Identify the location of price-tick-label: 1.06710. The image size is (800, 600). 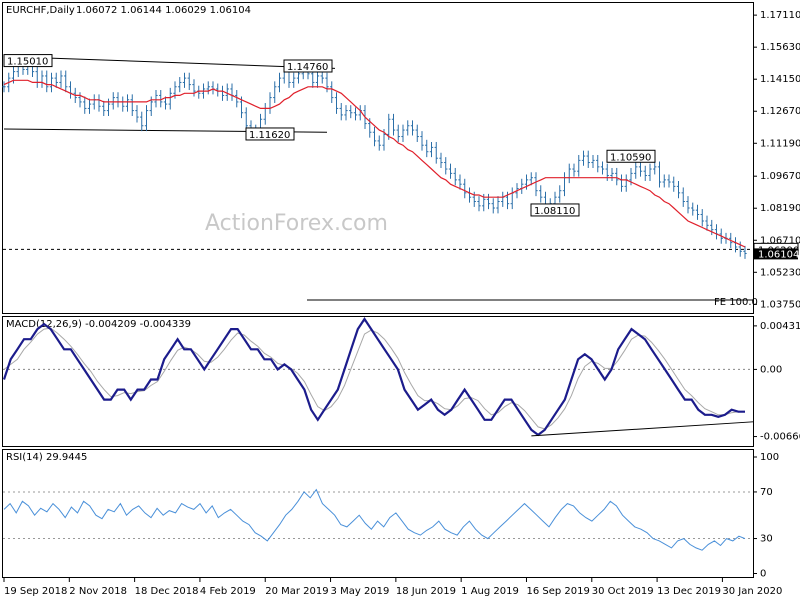
(780, 240).